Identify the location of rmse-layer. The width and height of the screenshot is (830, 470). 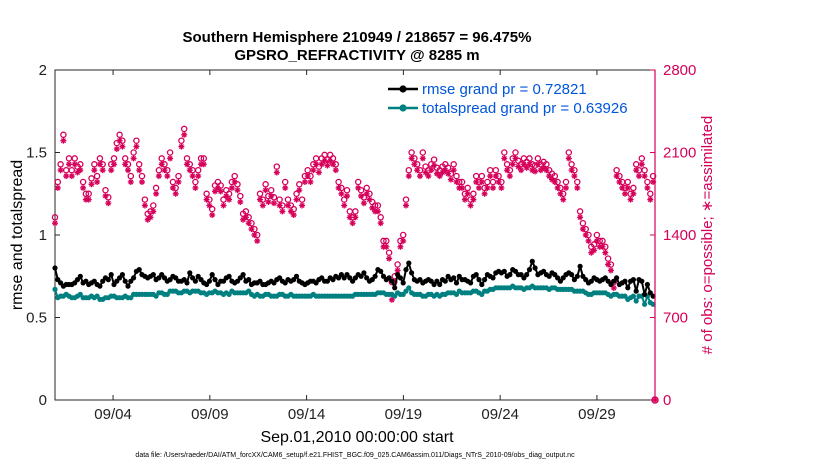
(354, 278).